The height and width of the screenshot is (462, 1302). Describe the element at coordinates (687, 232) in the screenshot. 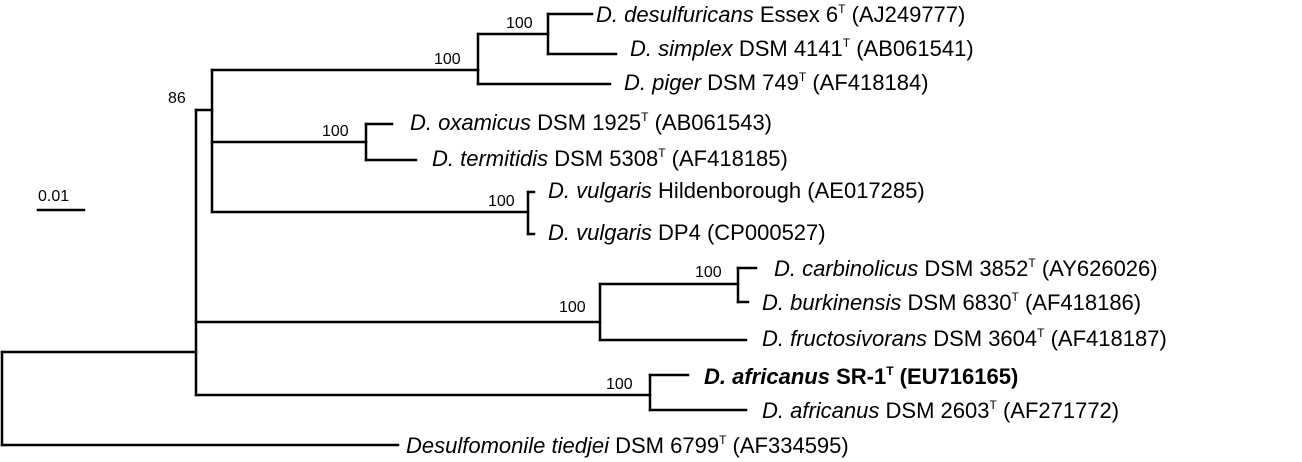

I see `taxon-label: D. vulgaris DP4 (CP000527)` at that location.